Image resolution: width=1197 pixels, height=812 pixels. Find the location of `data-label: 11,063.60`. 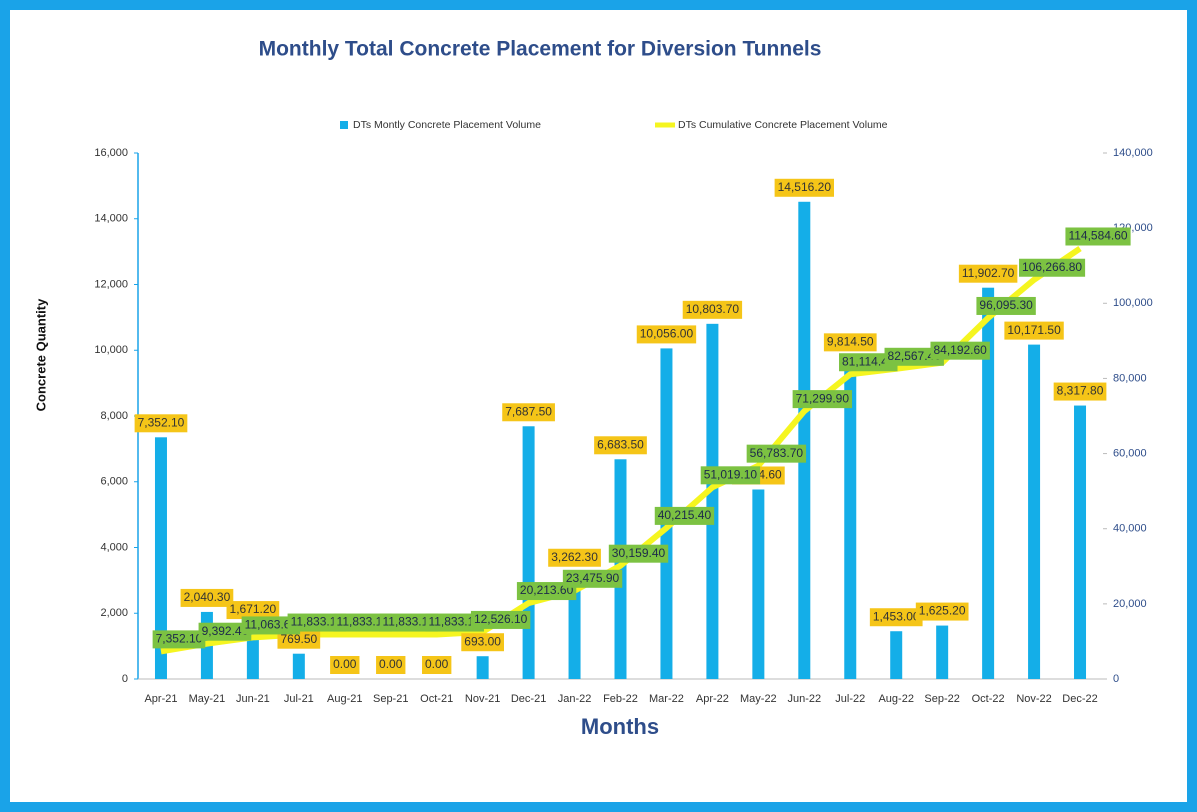

data-label: 11,063.60 is located at coordinates (271, 625).